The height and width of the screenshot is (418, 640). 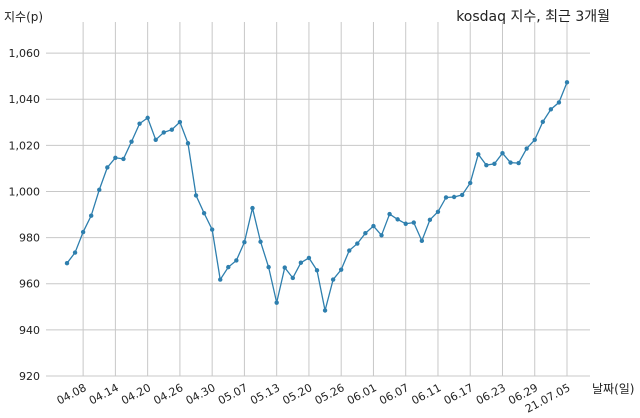 I want to click on y-tick-label: 1,040, so click(x=25, y=99).